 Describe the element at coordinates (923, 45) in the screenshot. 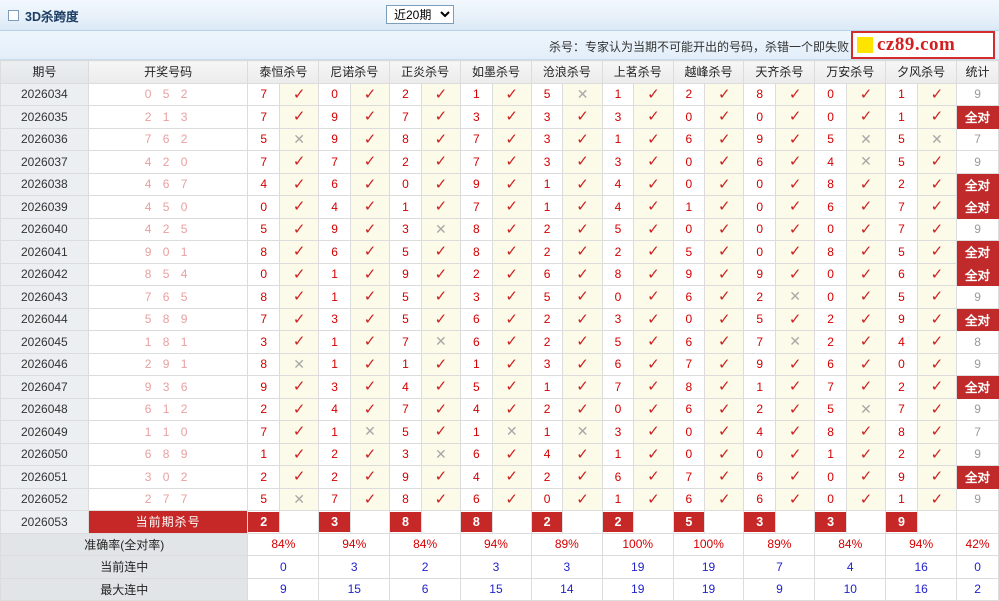

I see `site-logo: cz89.com` at that location.